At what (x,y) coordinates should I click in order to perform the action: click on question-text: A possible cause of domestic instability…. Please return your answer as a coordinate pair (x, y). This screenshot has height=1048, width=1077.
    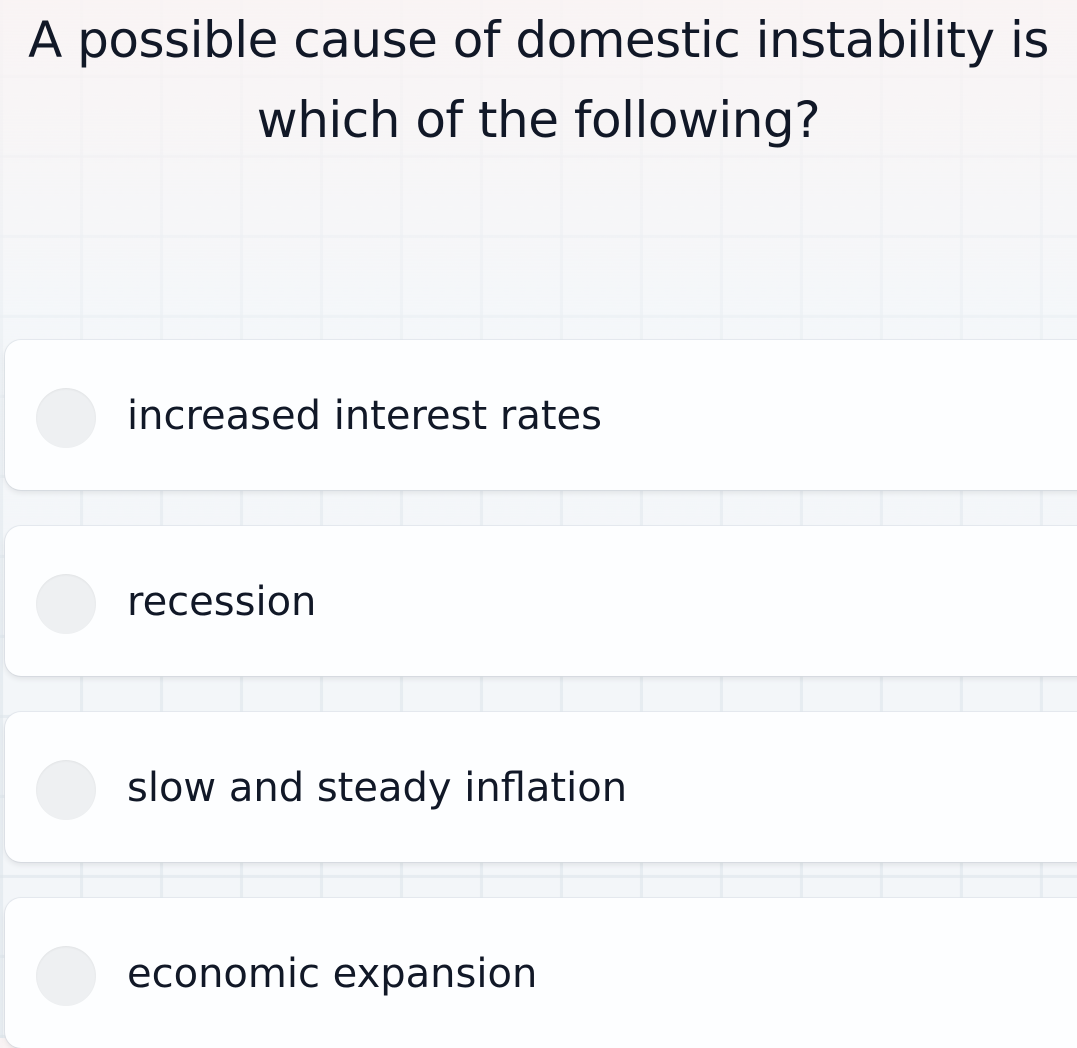
    Looking at the image, I should click on (538, 80).